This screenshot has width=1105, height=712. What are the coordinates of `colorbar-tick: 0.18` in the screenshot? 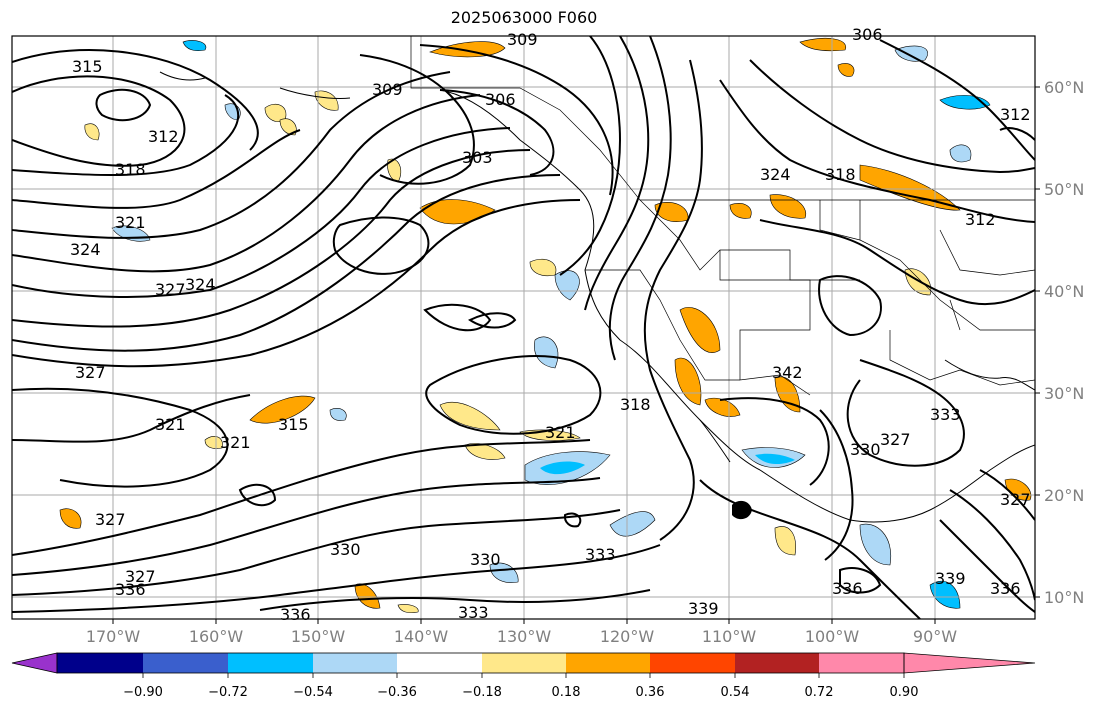 It's located at (566, 692).